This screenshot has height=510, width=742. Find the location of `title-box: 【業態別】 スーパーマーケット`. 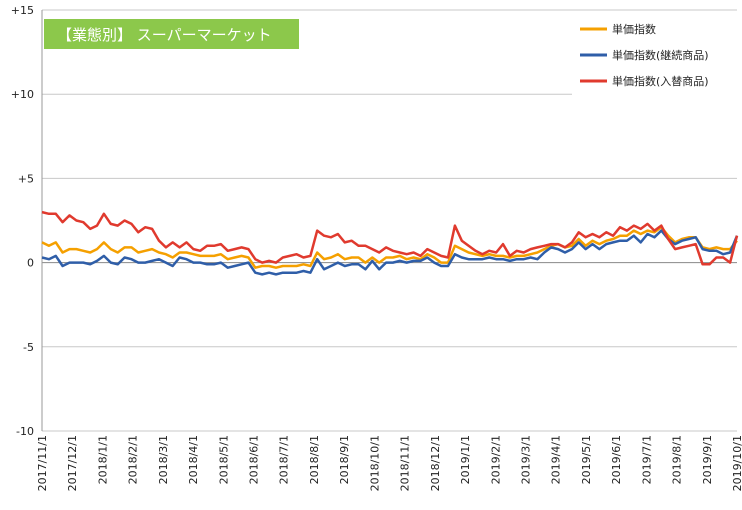

title-box: 【業態別】 スーパーマーケット is located at coordinates (171, 34).